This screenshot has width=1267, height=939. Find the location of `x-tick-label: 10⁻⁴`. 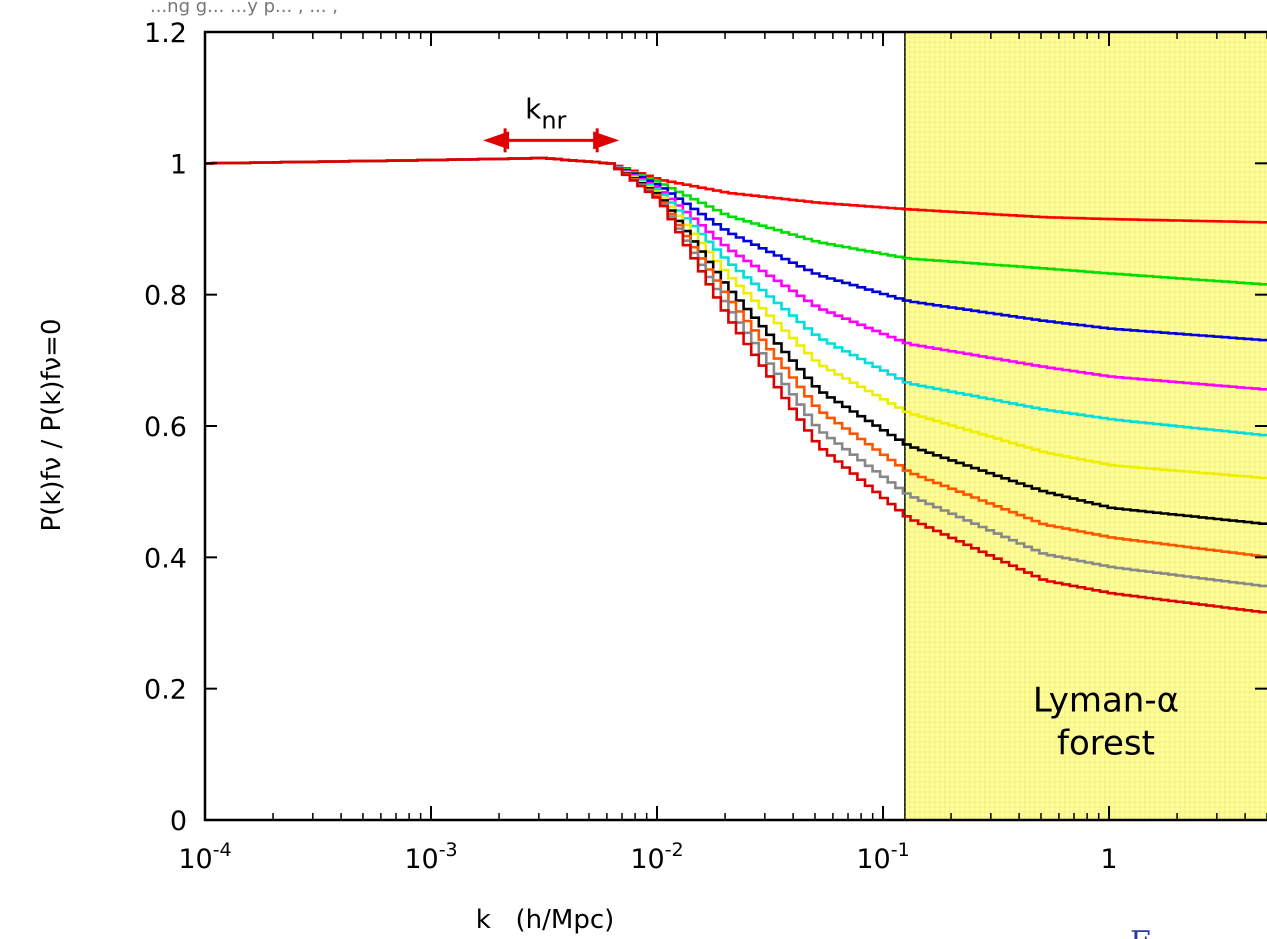

x-tick-label: 10⁻⁴ is located at coordinates (204, 857).